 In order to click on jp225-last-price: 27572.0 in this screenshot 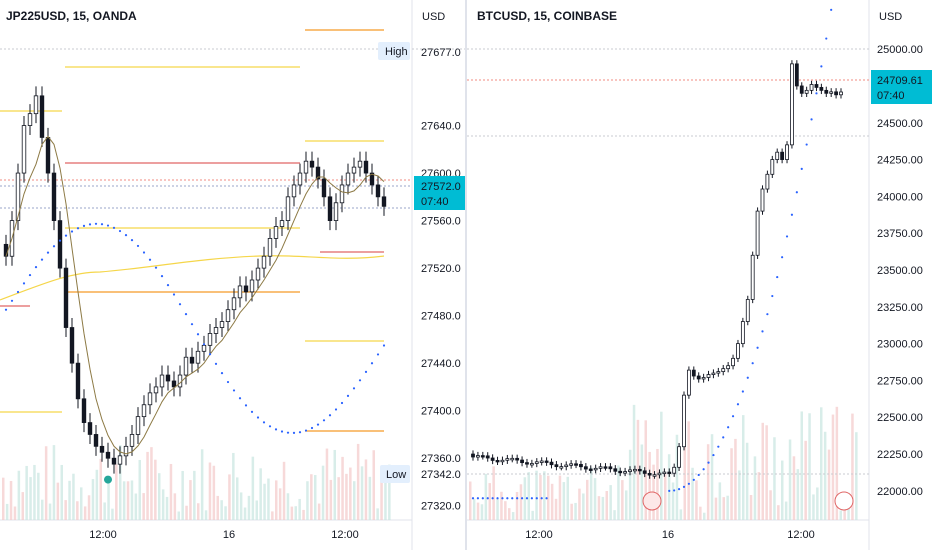, I will do `click(441, 187)`.